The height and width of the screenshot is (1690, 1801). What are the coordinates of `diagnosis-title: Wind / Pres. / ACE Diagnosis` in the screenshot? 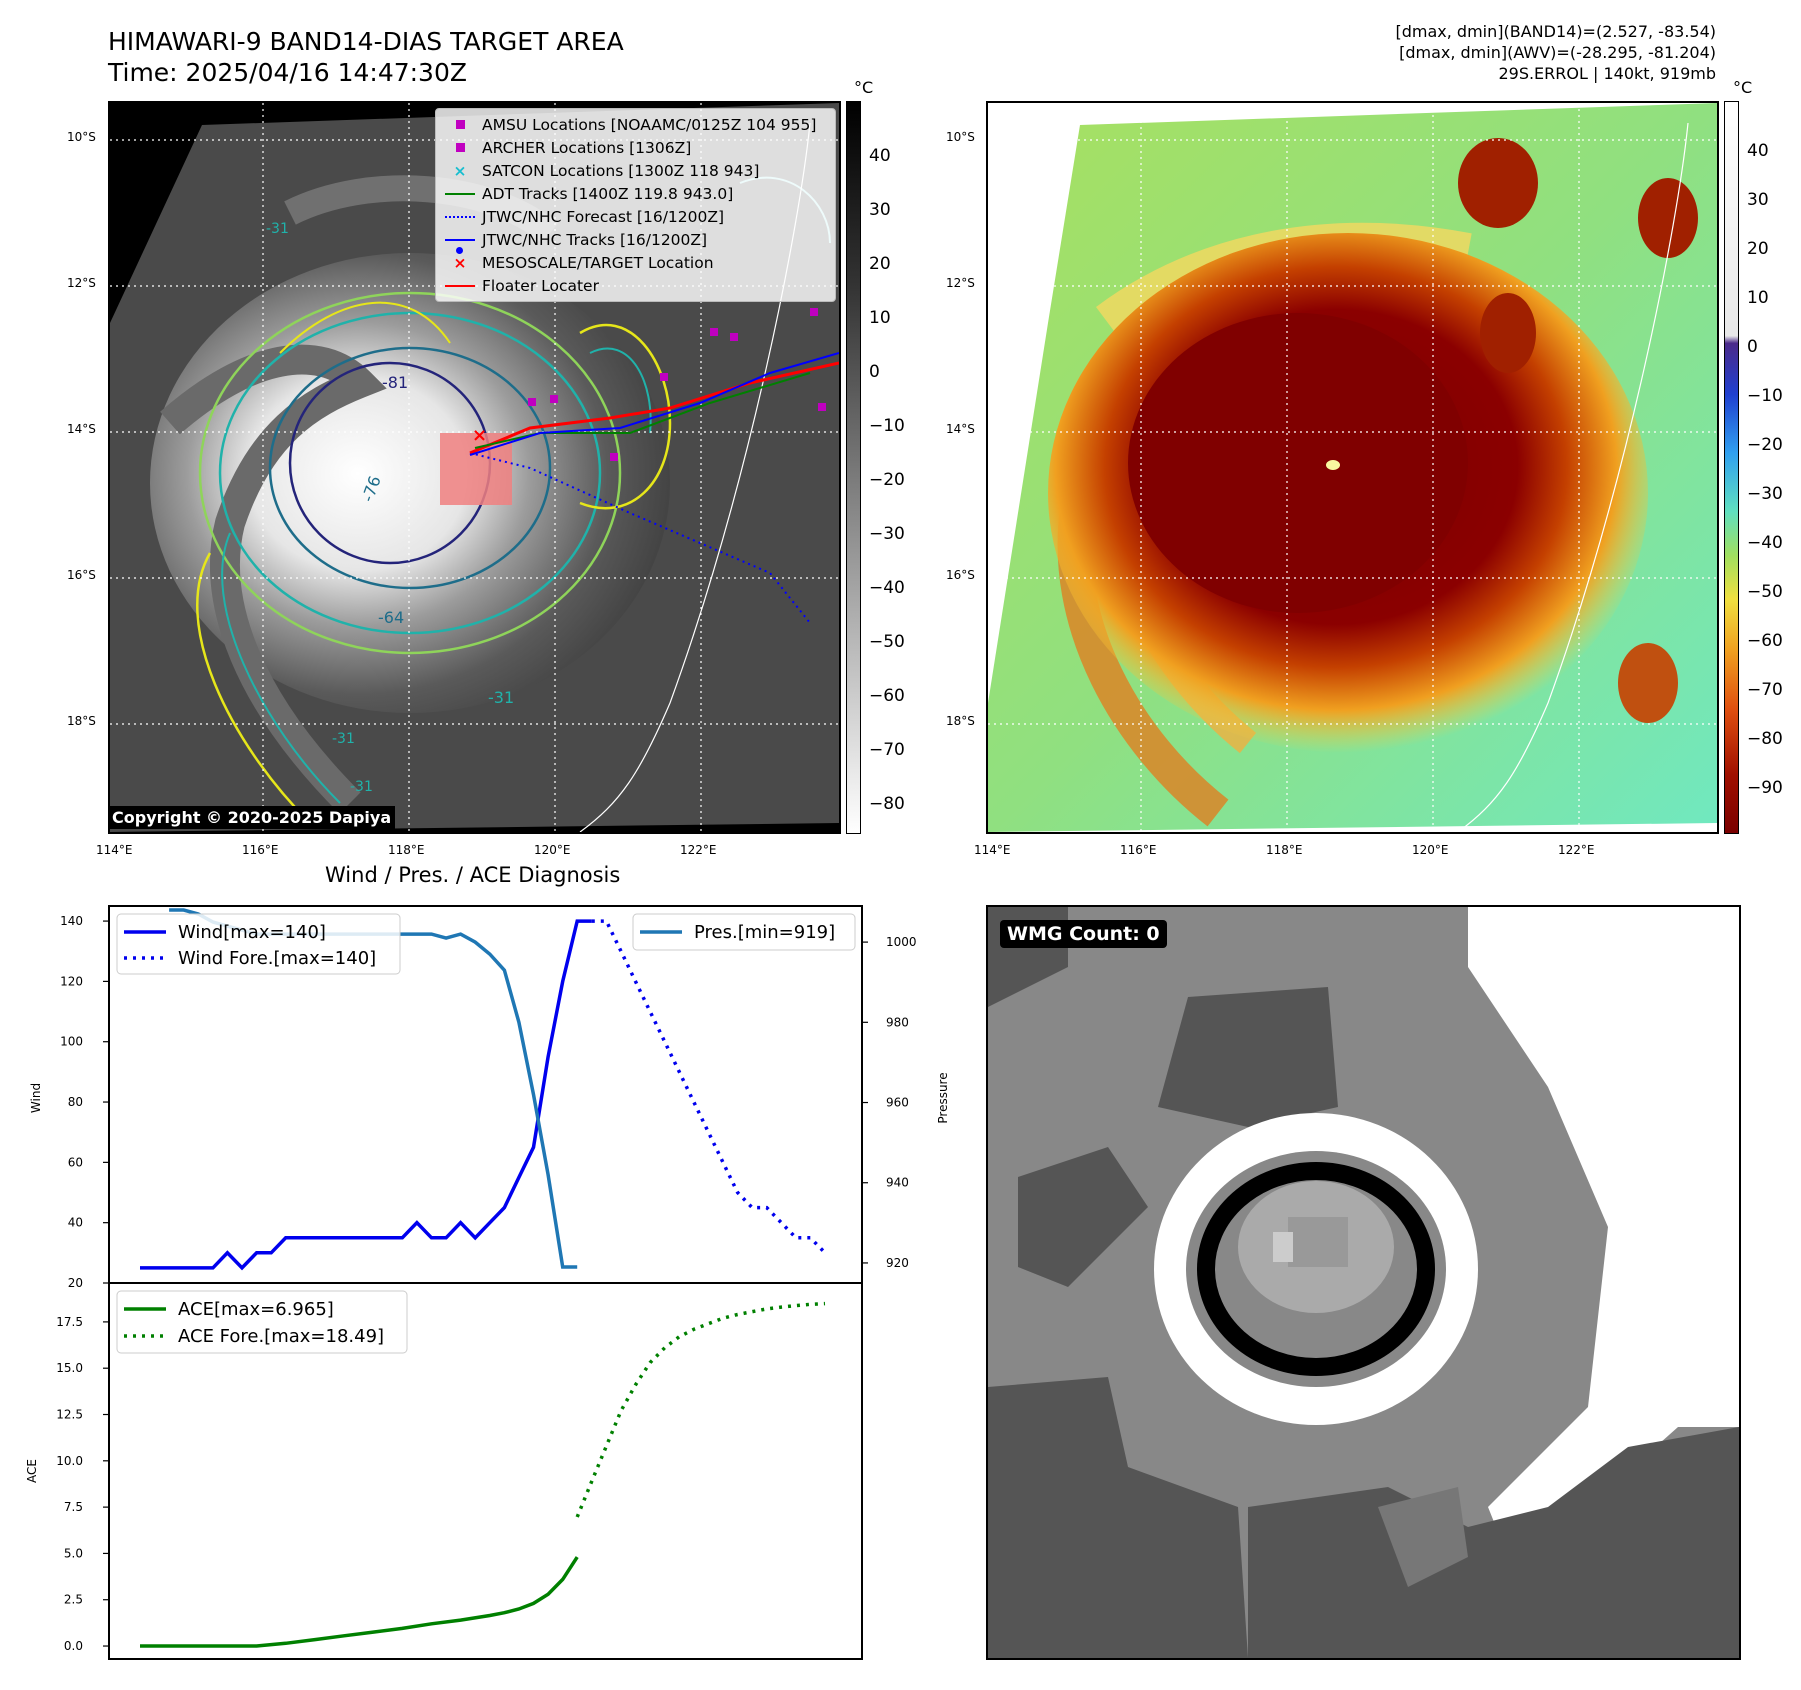 It's located at (473, 875).